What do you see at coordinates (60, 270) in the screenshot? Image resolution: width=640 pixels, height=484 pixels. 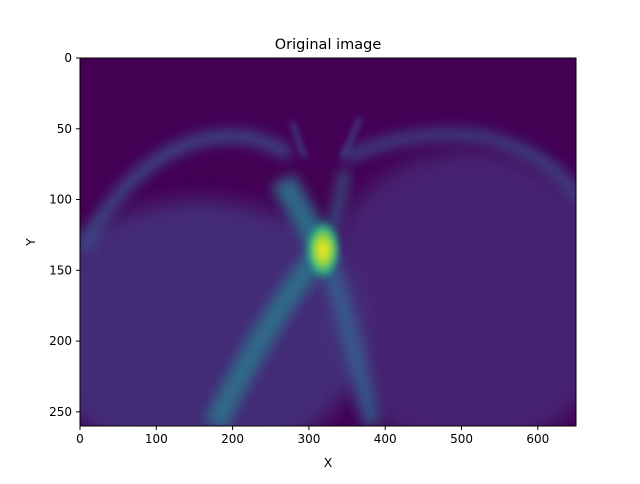 I see `y-tick-label: 150` at bounding box center [60, 270].